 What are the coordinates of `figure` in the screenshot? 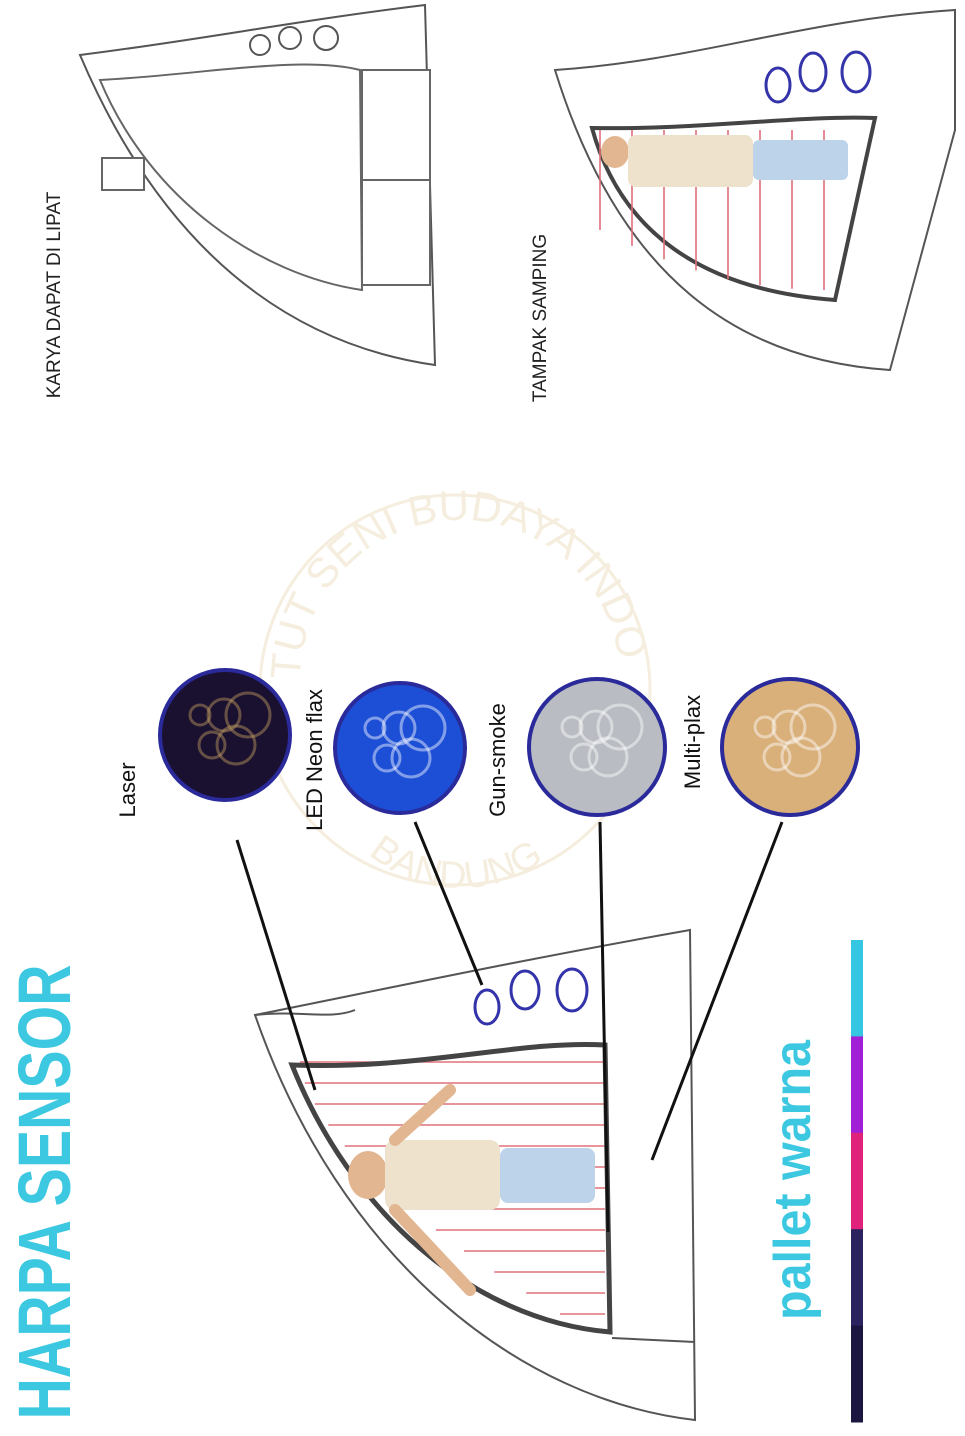 It's located at (471, 1190).